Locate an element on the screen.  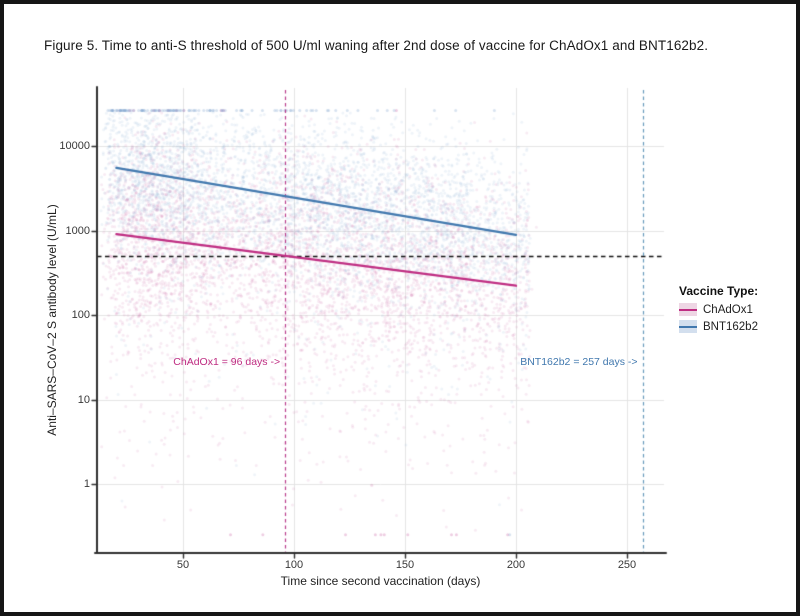
legend-item-label: BNT162b2 is located at coordinates (730, 326).